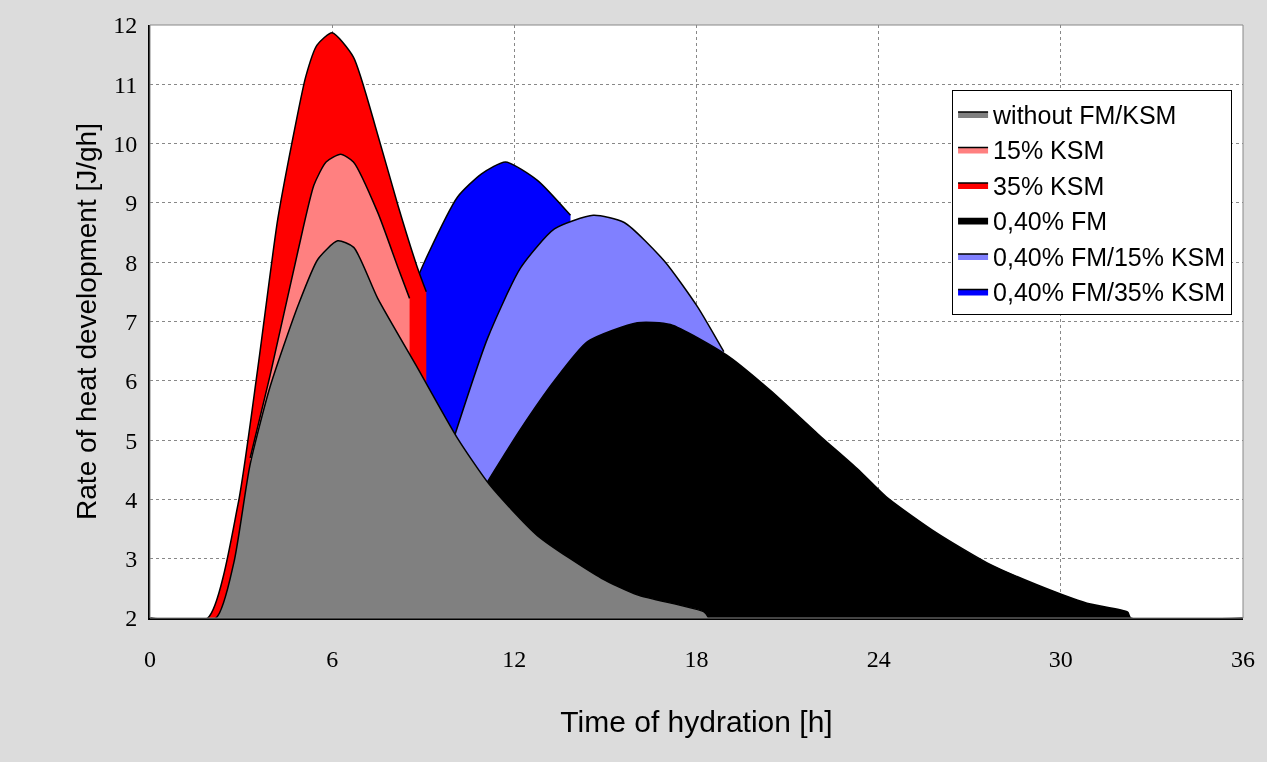 The width and height of the screenshot is (1267, 762). Describe the element at coordinates (131, 559) in the screenshot. I see `y-tick-label: 3` at that location.